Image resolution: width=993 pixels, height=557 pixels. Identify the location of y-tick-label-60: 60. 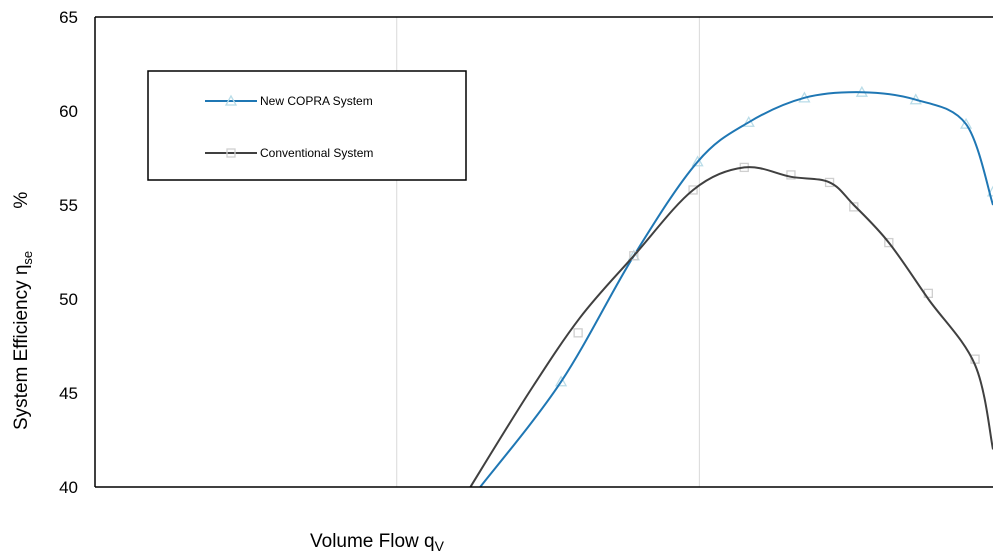
(68, 111).